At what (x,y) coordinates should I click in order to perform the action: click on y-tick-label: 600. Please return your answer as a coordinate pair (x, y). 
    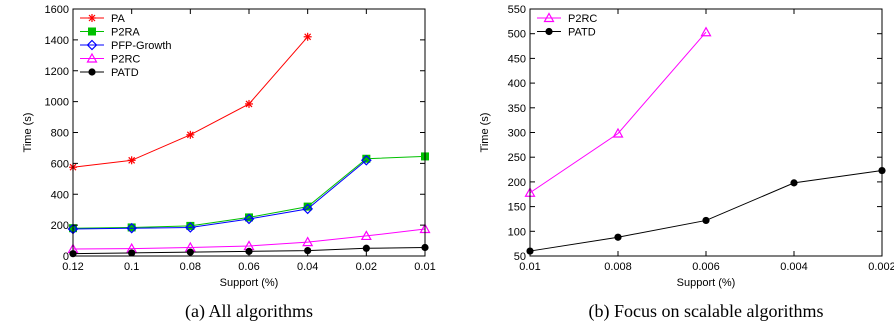
    Looking at the image, I should click on (60, 164).